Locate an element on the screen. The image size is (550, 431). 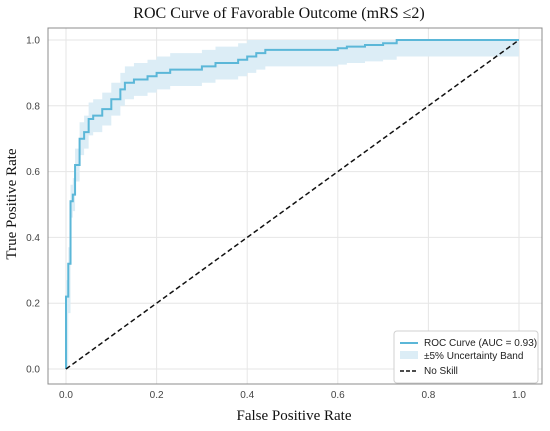
x-tick-label: 0.0 is located at coordinates (66, 395).